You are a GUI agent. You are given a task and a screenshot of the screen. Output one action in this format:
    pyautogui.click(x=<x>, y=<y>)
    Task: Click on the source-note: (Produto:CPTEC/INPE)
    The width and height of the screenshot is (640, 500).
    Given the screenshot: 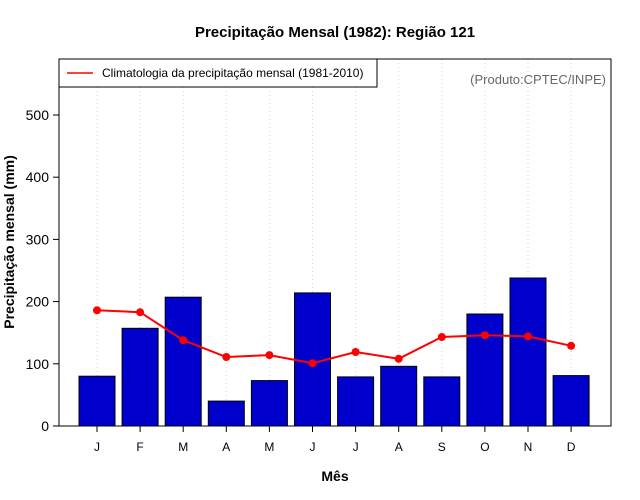 What is the action you would take?
    pyautogui.click(x=538, y=79)
    